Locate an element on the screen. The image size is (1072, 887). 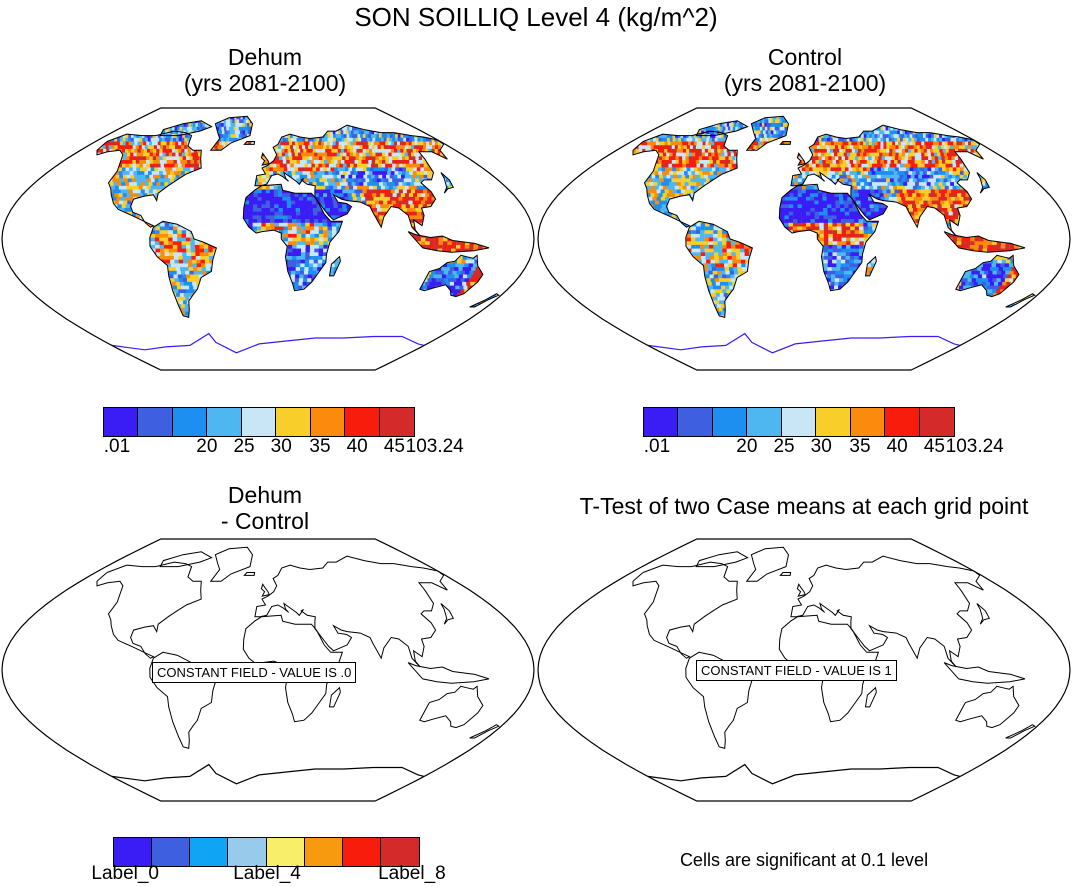
colorbar-difference is located at coordinates (266, 852).